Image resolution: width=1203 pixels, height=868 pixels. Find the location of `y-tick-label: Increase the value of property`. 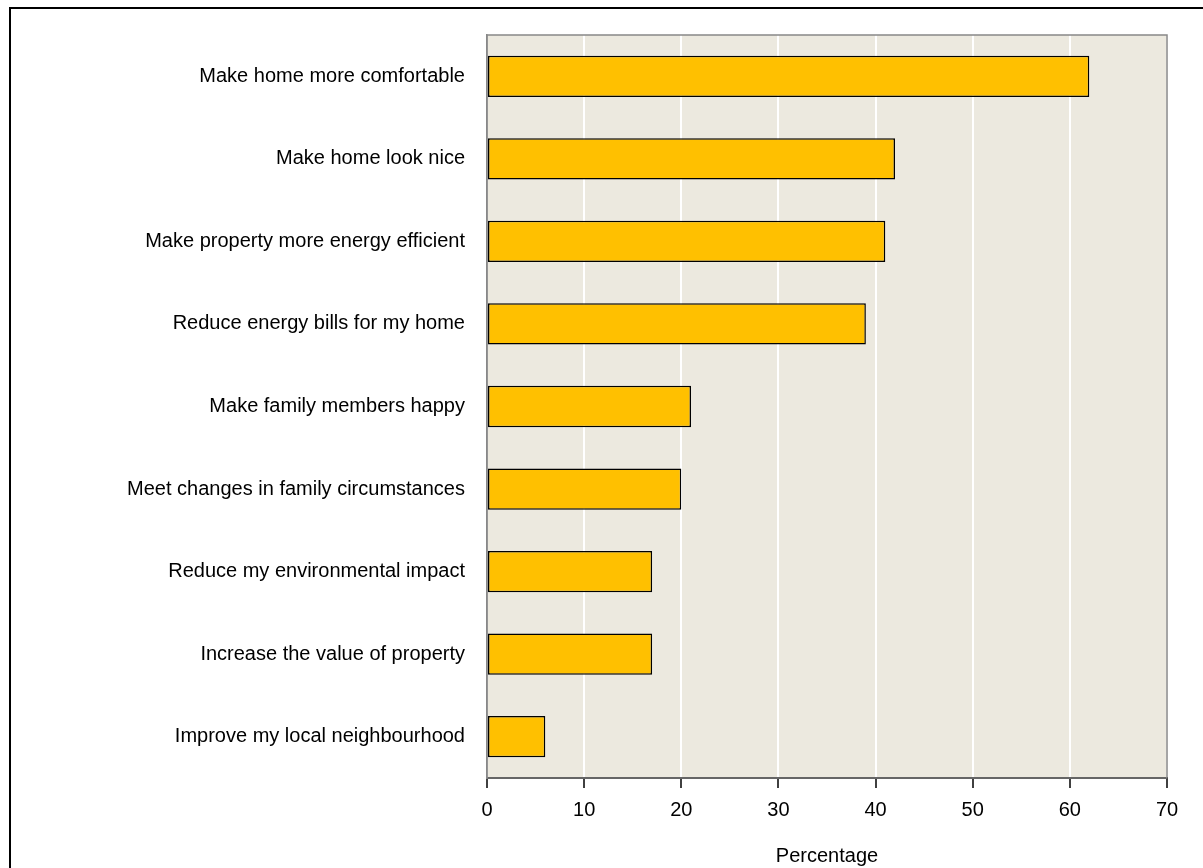

y-tick-label: Increase the value of property is located at coordinates (332, 652).